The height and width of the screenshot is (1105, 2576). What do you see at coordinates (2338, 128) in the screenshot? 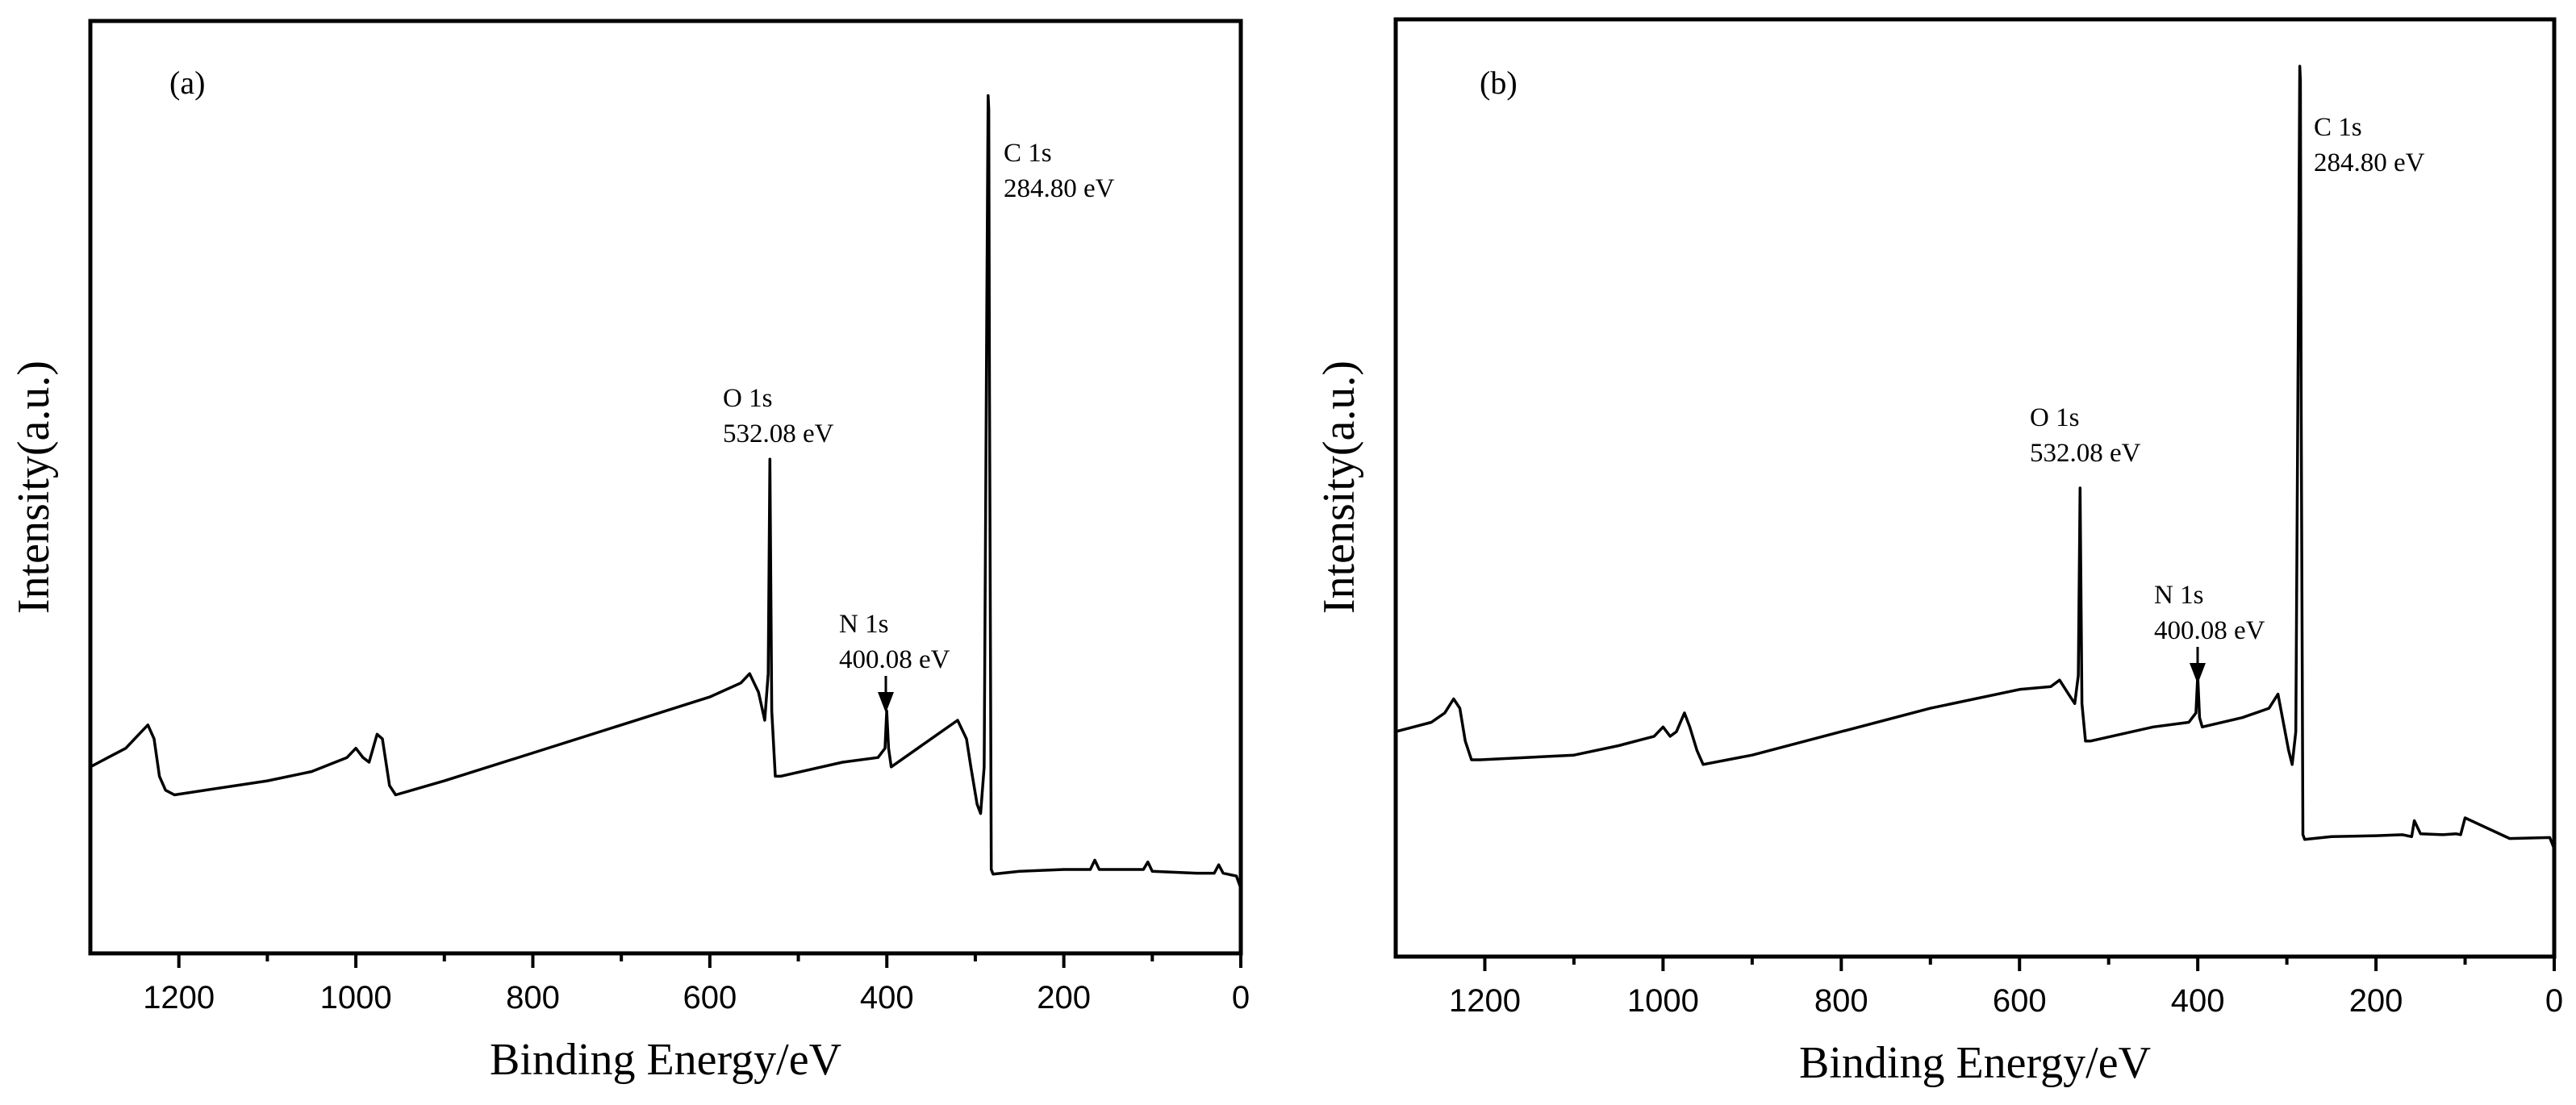
I see `panel-b-c1s-label: C 1s` at bounding box center [2338, 128].